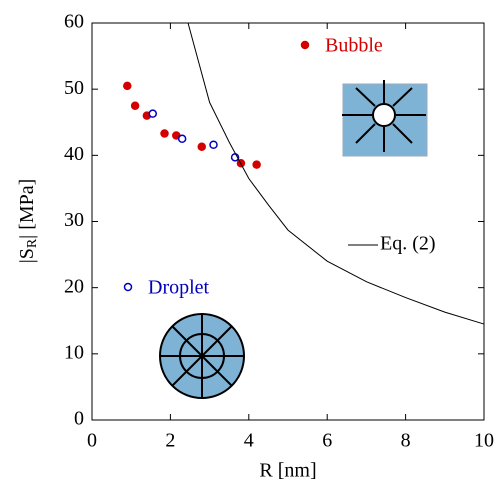 This screenshot has width=502, height=488. Describe the element at coordinates (74, 22) in the screenshot. I see `y-tick-label: 60` at that location.